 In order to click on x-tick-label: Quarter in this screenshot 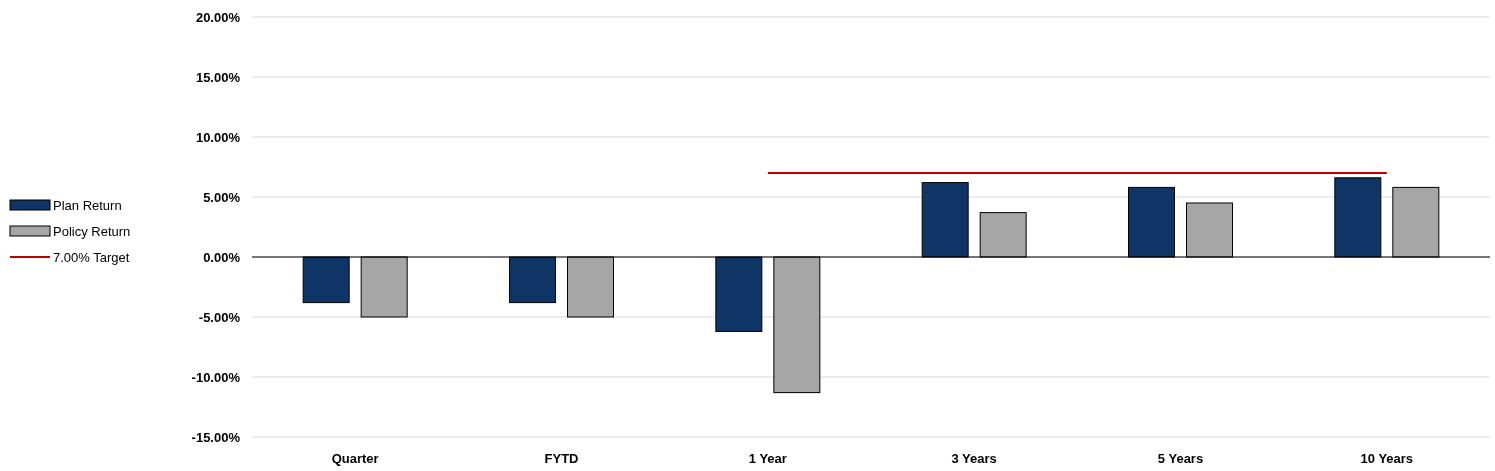, I will do `click(355, 458)`.